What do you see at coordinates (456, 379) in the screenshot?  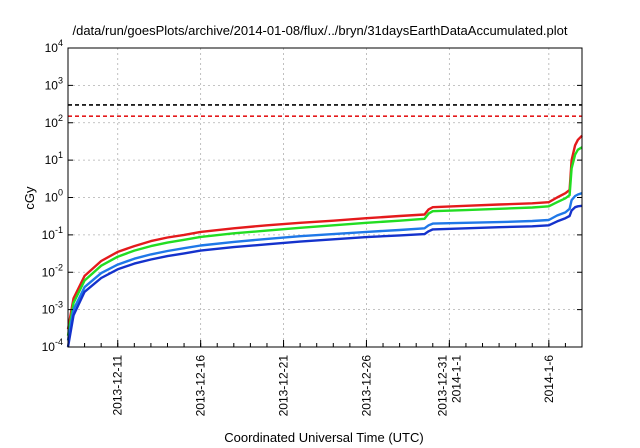 I see `x-tick-label: 2014-1-1` at bounding box center [456, 379].